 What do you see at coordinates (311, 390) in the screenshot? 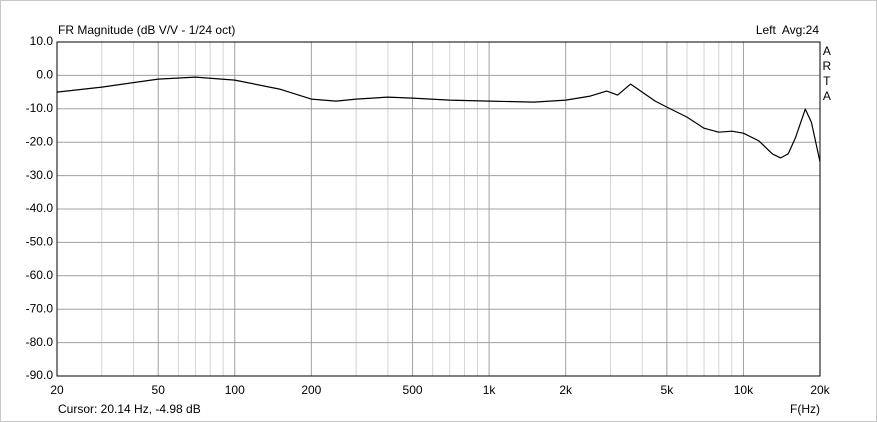
I see `x-tick-label: 200` at bounding box center [311, 390].